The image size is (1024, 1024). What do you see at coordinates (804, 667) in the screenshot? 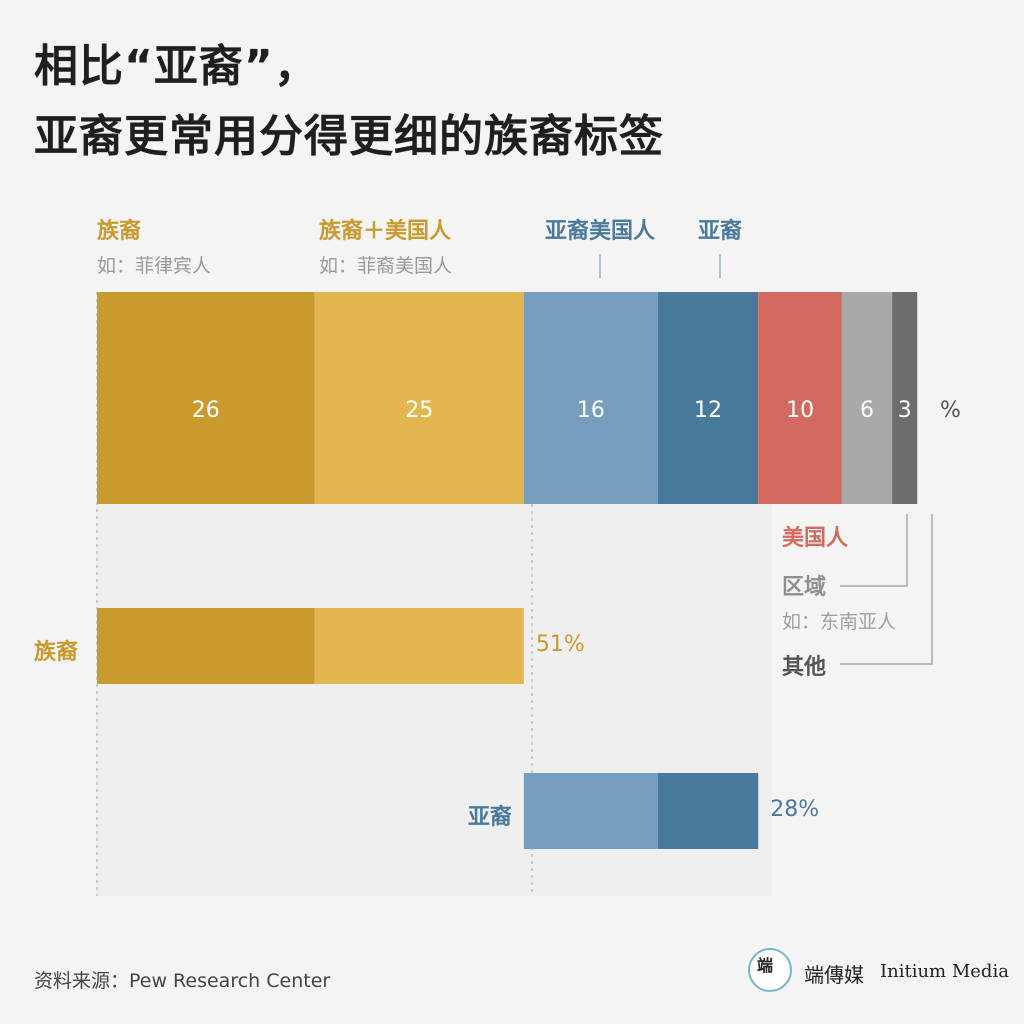
I see `label-other: 其他` at bounding box center [804, 667].